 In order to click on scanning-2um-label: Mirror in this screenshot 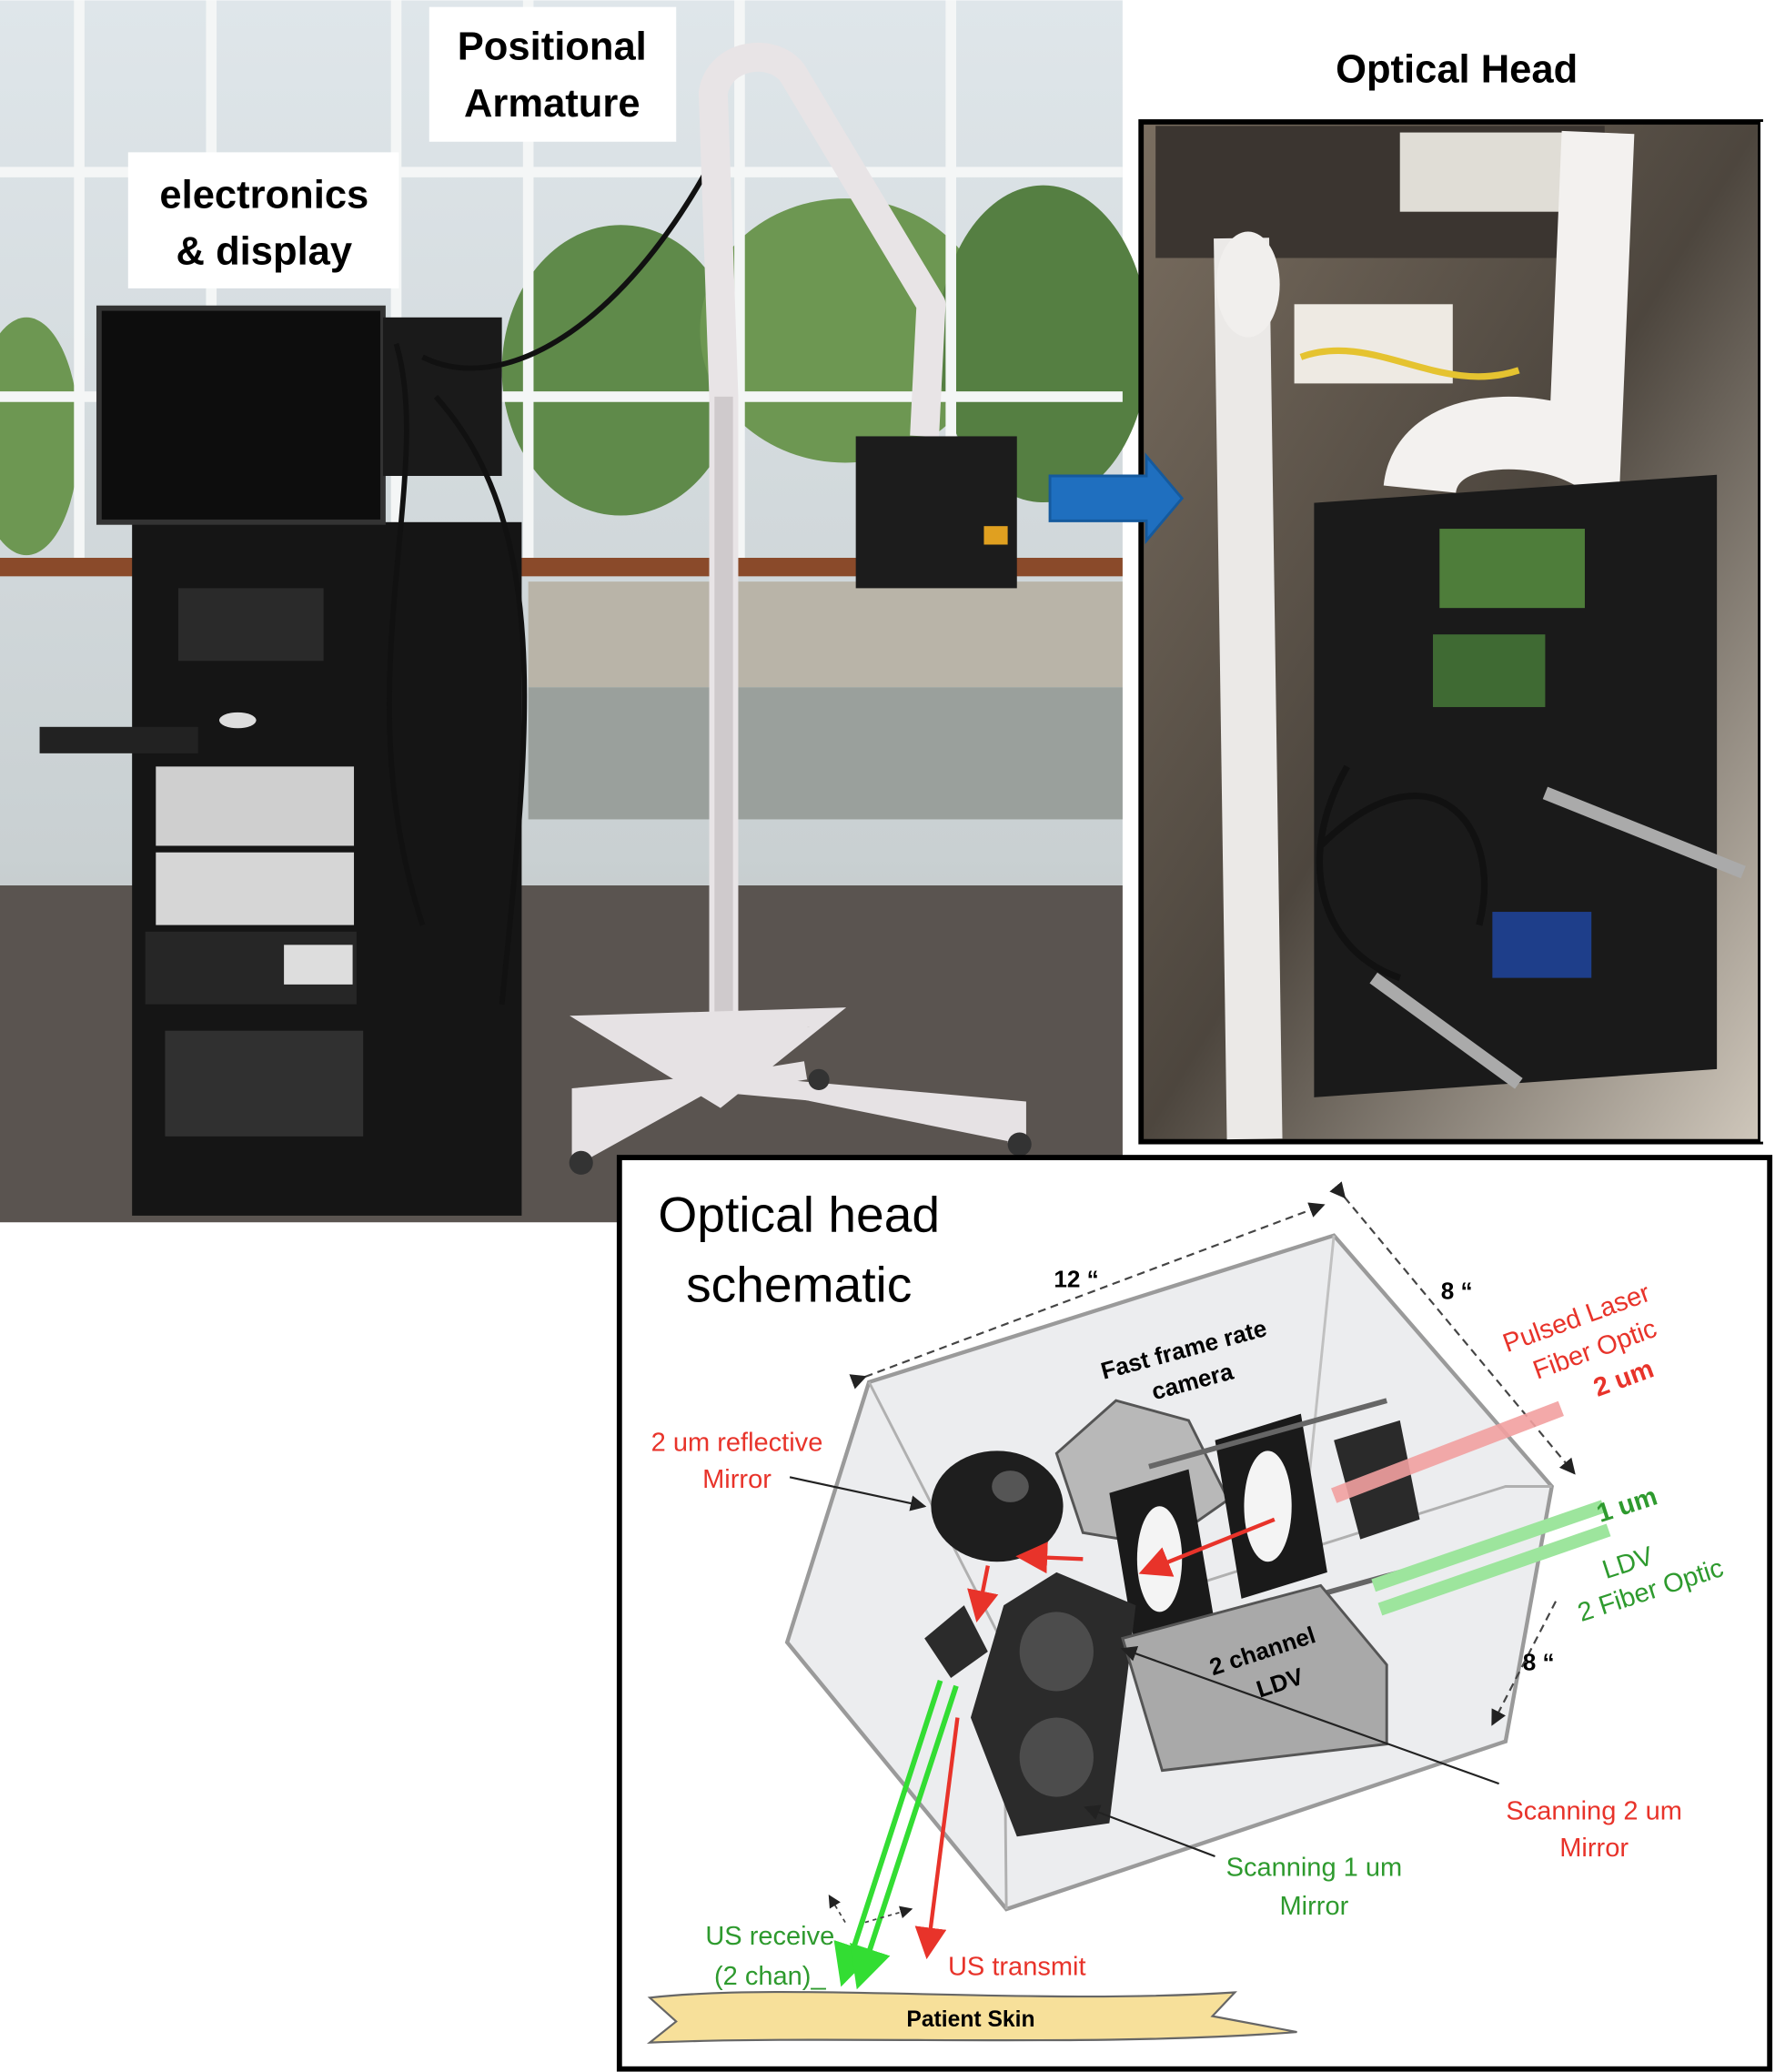, I will do `click(1594, 1848)`.